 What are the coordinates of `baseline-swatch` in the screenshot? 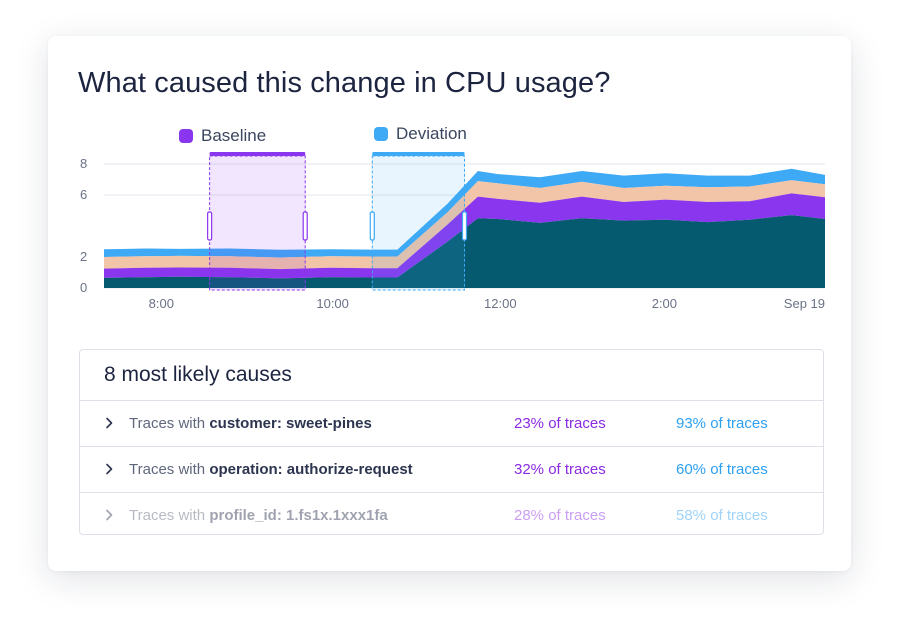 It's located at (186, 136).